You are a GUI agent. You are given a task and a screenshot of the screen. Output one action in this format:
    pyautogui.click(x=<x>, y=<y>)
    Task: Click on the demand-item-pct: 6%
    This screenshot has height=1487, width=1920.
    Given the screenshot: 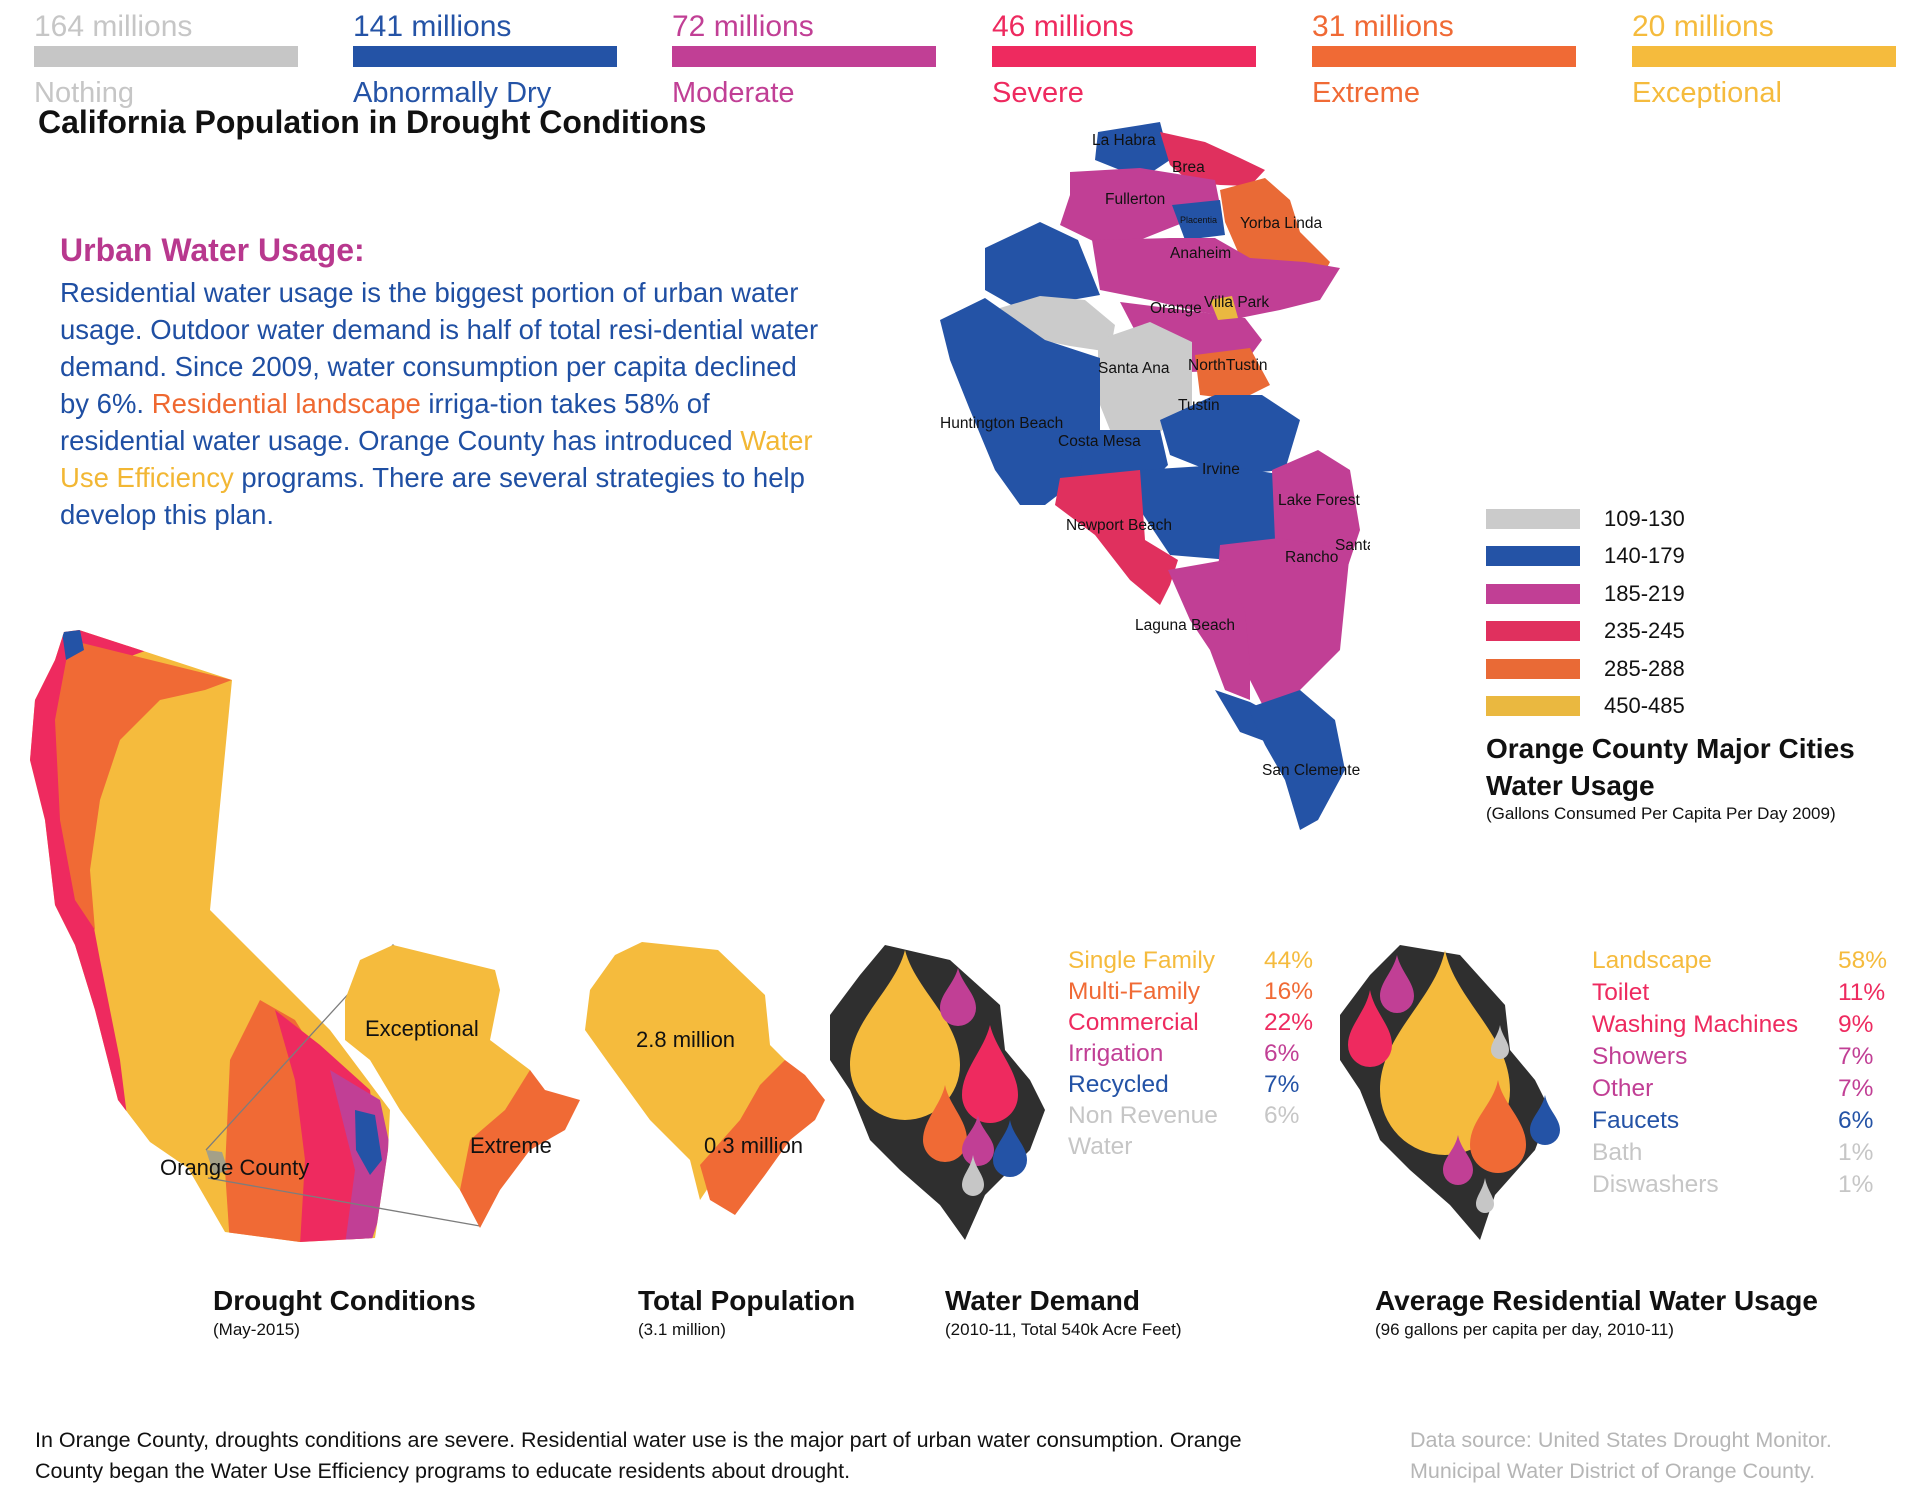 What is the action you would take?
    pyautogui.click(x=1282, y=1053)
    